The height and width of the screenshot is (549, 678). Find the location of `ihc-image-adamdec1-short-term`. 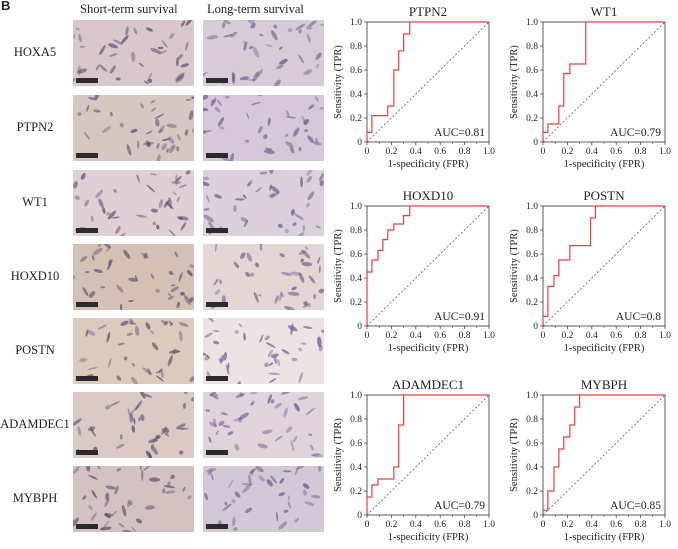

ihc-image-adamdec1-short-term is located at coordinates (133, 425).